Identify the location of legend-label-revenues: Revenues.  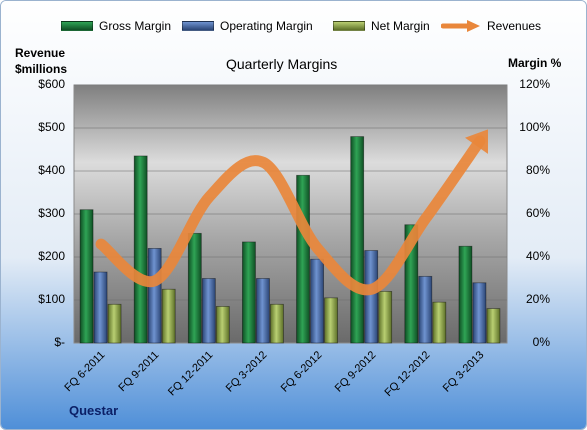
(514, 26).